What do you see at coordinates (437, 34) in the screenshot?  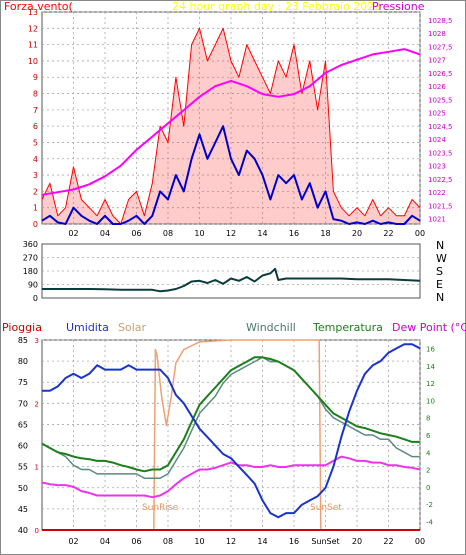 I see `pressure-tick-label: 1028` at bounding box center [437, 34].